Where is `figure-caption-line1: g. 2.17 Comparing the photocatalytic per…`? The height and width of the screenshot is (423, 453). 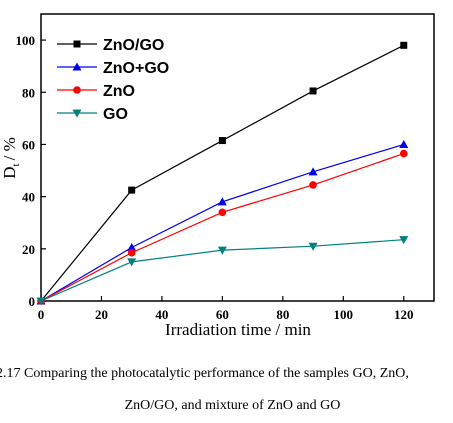
figure-caption-line1: g. 2.17 Comparing the photocatalytic per… is located at coordinates (204, 373).